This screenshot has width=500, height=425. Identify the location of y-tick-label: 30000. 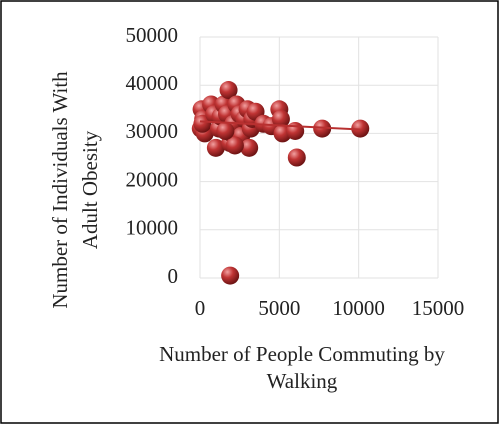
(152, 131).